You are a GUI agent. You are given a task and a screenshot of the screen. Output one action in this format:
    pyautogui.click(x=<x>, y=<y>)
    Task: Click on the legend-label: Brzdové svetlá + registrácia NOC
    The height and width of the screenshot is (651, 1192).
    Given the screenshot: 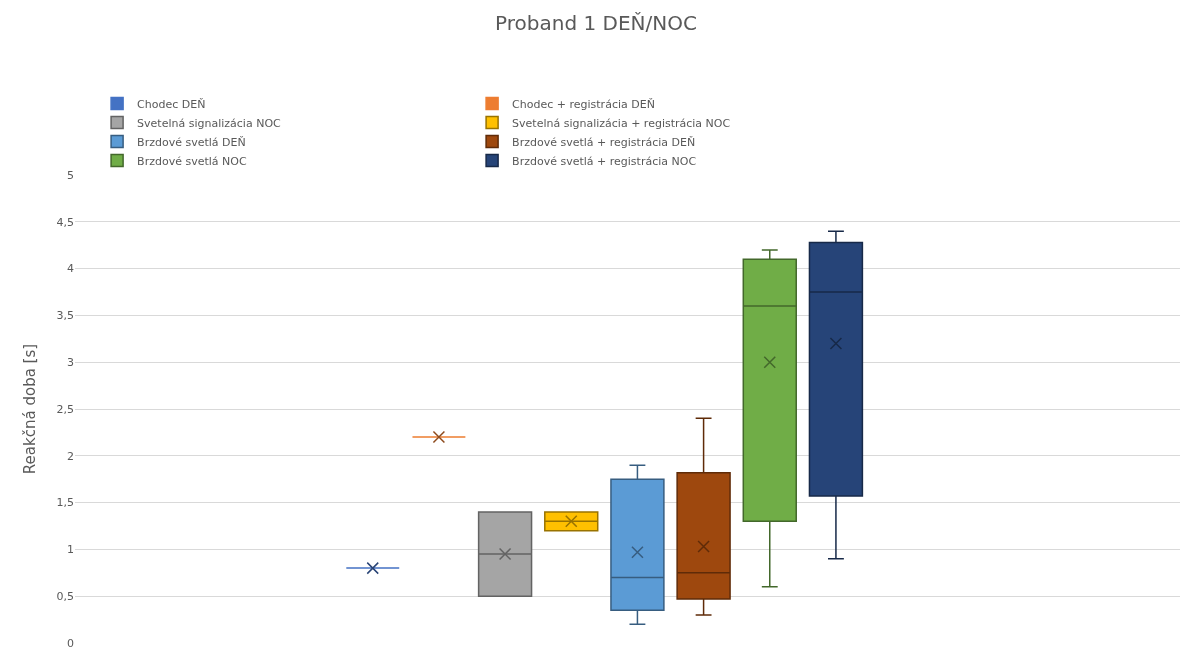 What is the action you would take?
    pyautogui.click(x=604, y=161)
    